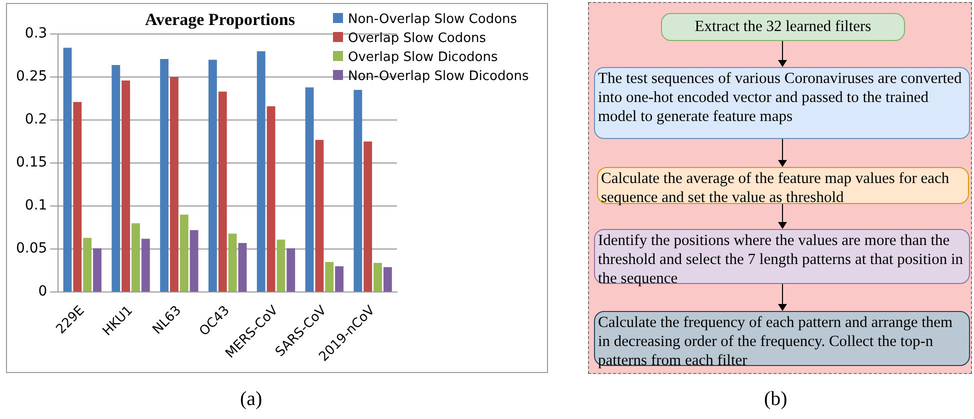 Image resolution: width=974 pixels, height=419 pixels. I want to click on y-tick-label: 0.1, so click(36, 206).